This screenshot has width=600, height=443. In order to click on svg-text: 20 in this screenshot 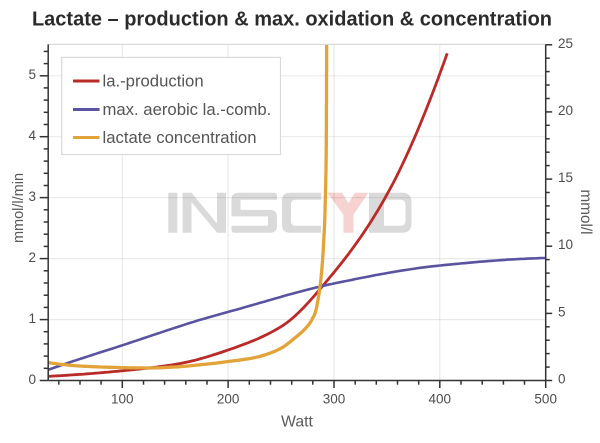, I will do `click(565, 110)`.